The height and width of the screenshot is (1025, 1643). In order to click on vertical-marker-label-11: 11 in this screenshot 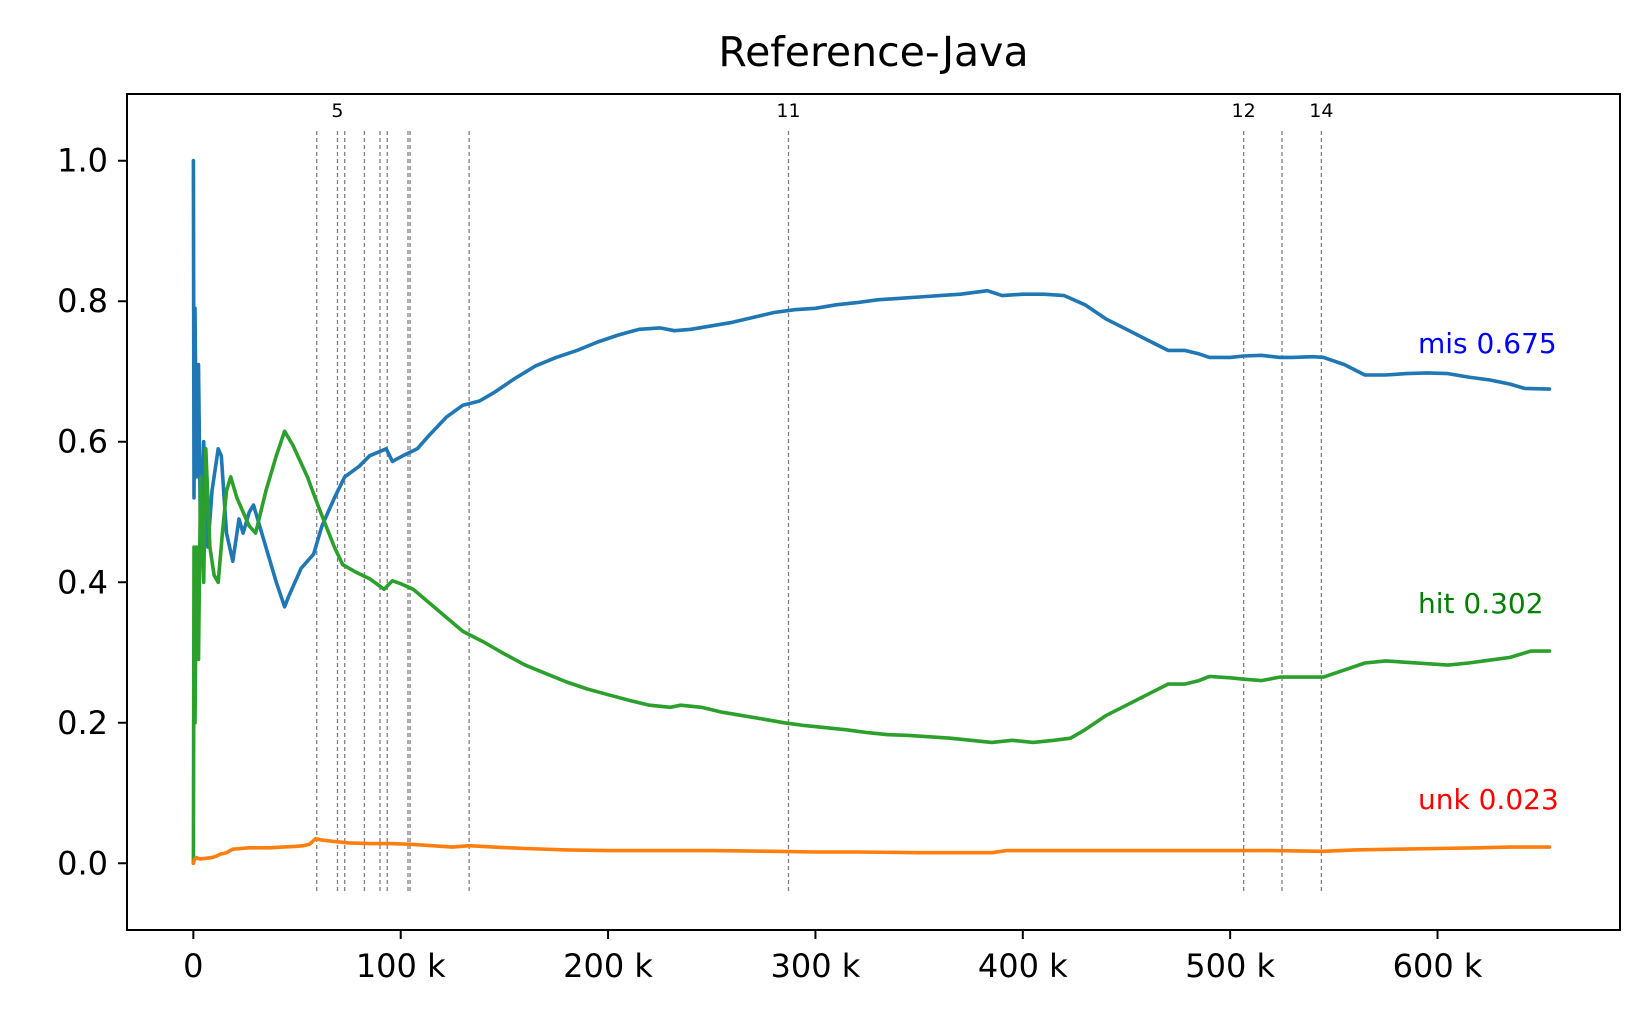, I will do `click(788, 111)`.